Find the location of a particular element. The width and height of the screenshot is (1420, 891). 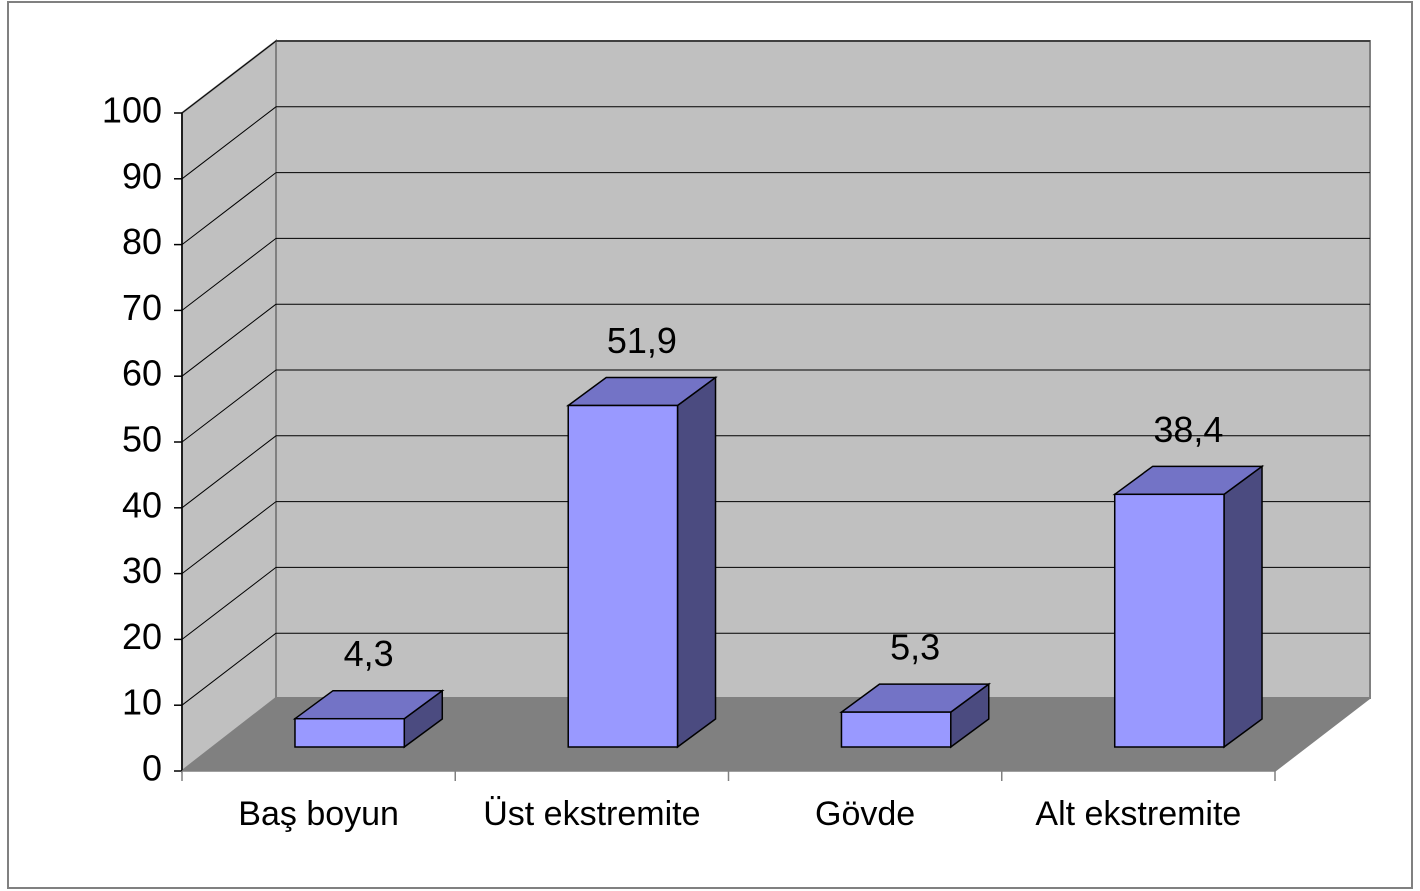

y-tick-label: 40 is located at coordinates (142, 504).